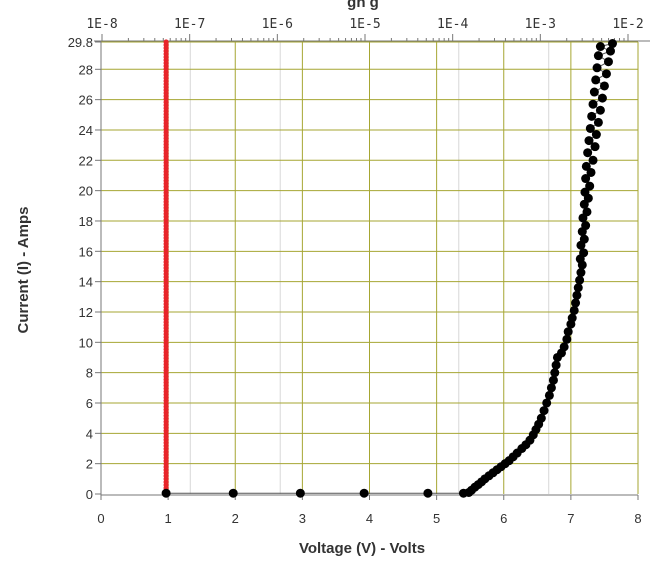 This screenshot has height=564, width=656. Describe the element at coordinates (540, 24) in the screenshot. I see `top-tick-label-5: 1E-3` at that location.